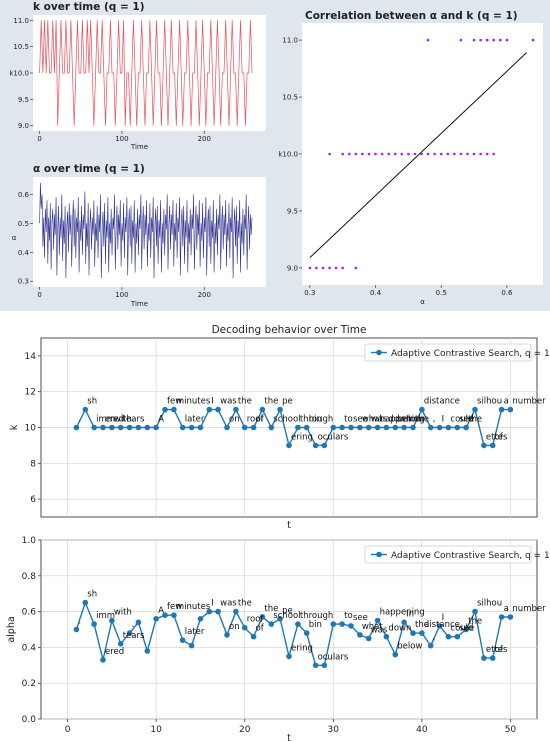  Describe the element at coordinates (470, 556) in the screenshot. I see `legend-label: Adaptive Contrastive Search, q = 1` at that location.